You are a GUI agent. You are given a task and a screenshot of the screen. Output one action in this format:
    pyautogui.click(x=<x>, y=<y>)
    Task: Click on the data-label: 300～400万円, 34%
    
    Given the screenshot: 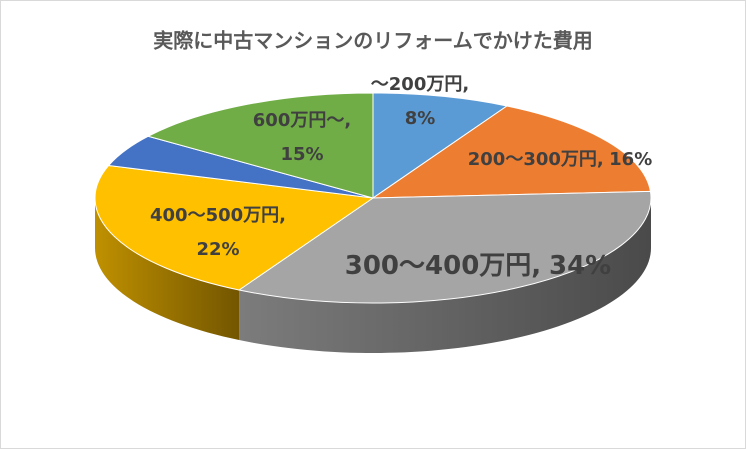 What is the action you would take?
    pyautogui.click(x=478, y=266)
    